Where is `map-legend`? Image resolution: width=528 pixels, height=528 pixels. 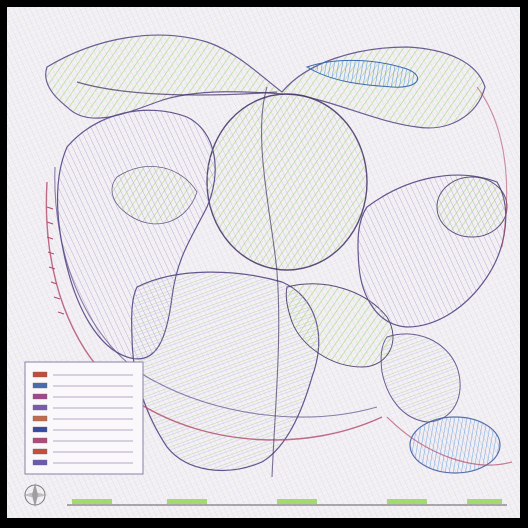 map-legend is located at coordinates (84, 418).